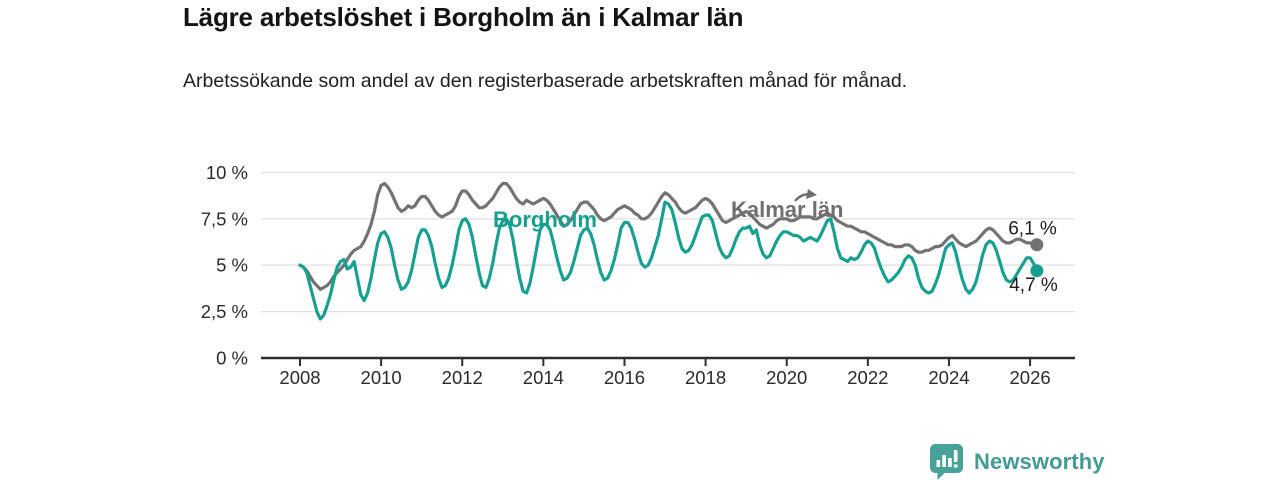  I want to click on series-label-kalmar-lan: Kalmar län, so click(787, 209).